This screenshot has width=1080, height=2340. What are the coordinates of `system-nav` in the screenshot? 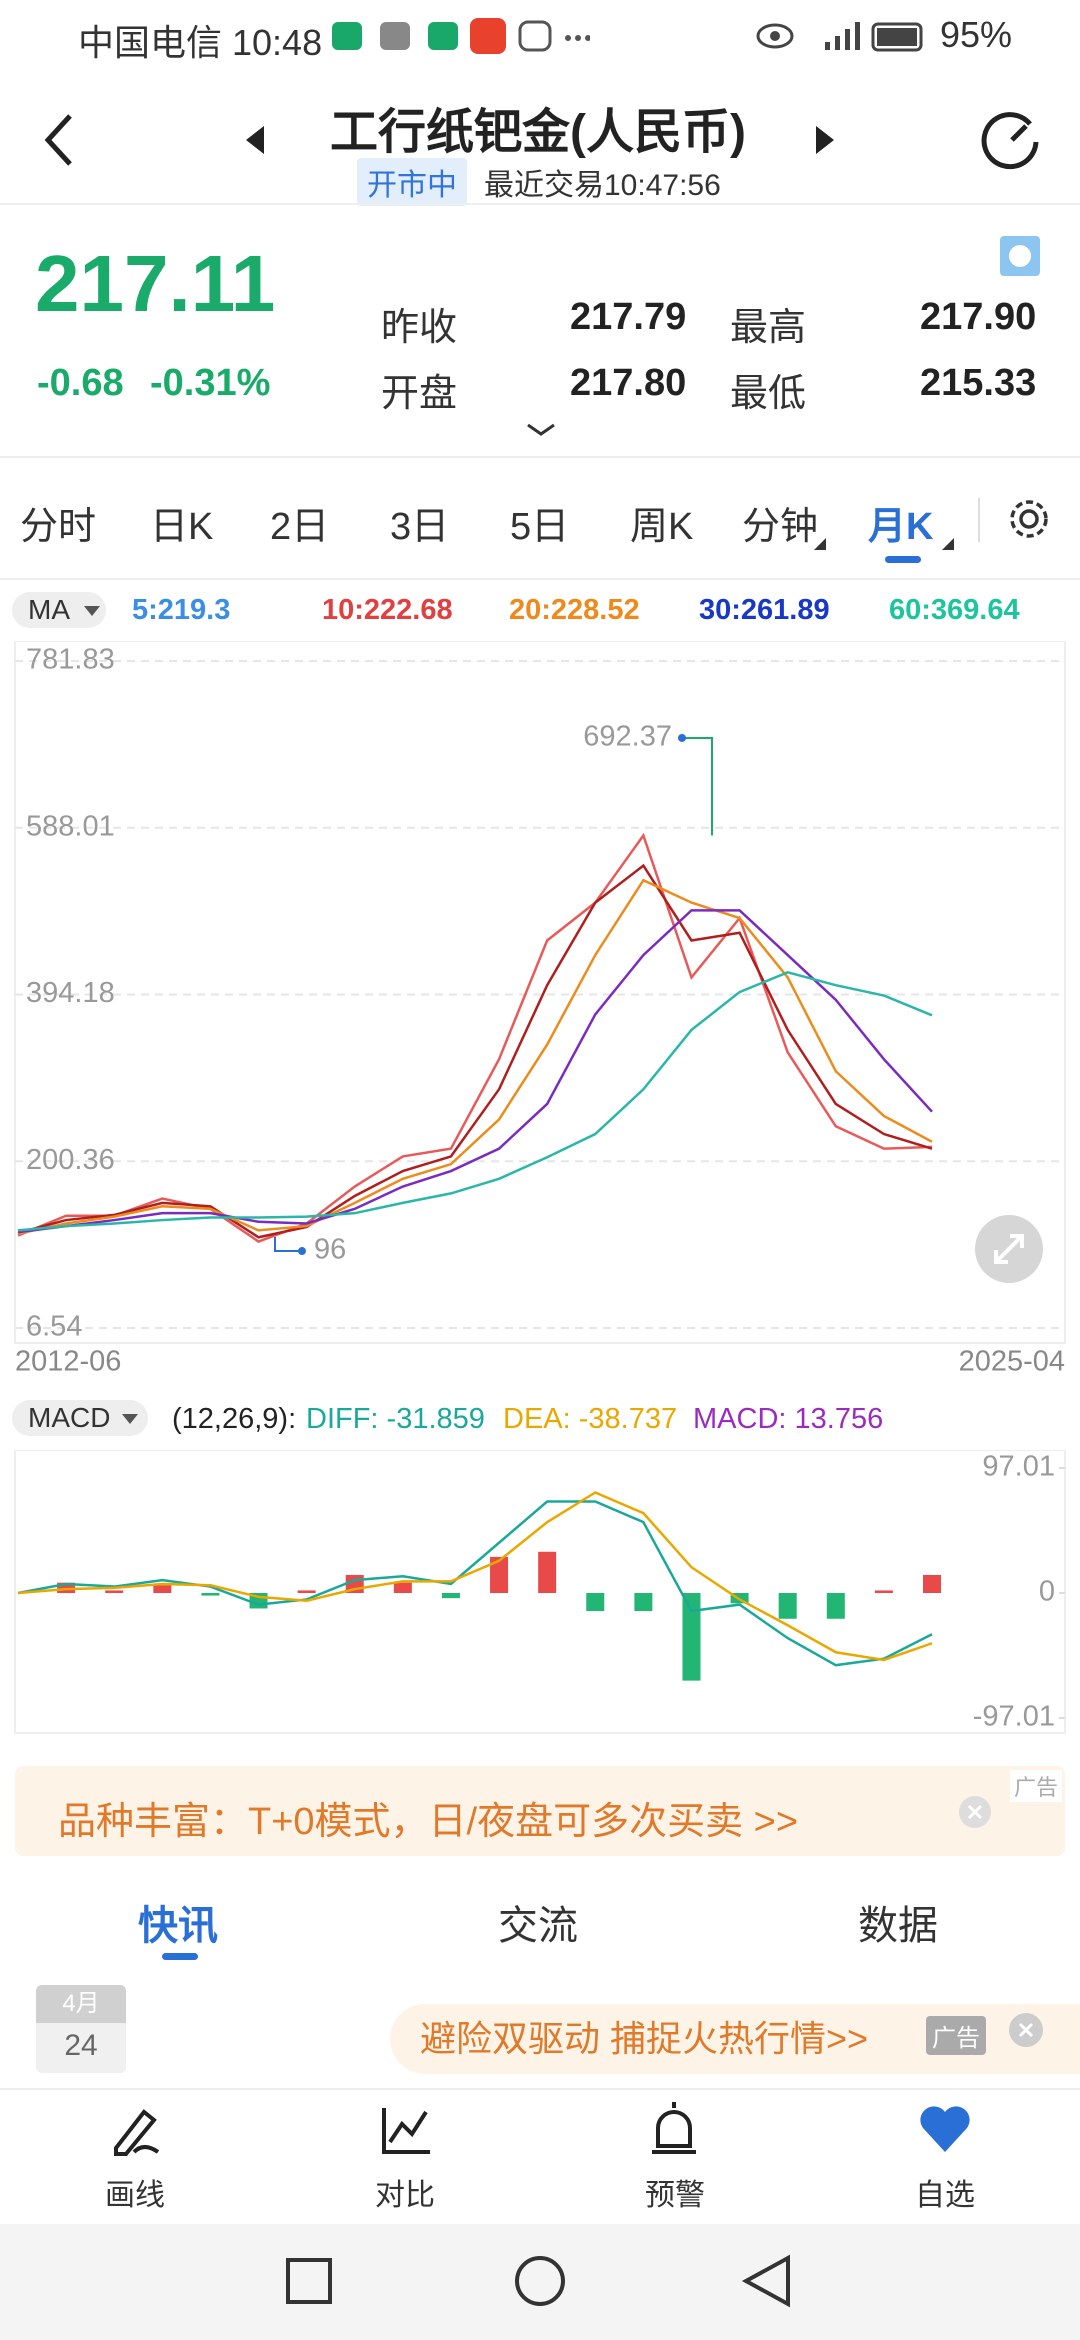 It's located at (540, 2282).